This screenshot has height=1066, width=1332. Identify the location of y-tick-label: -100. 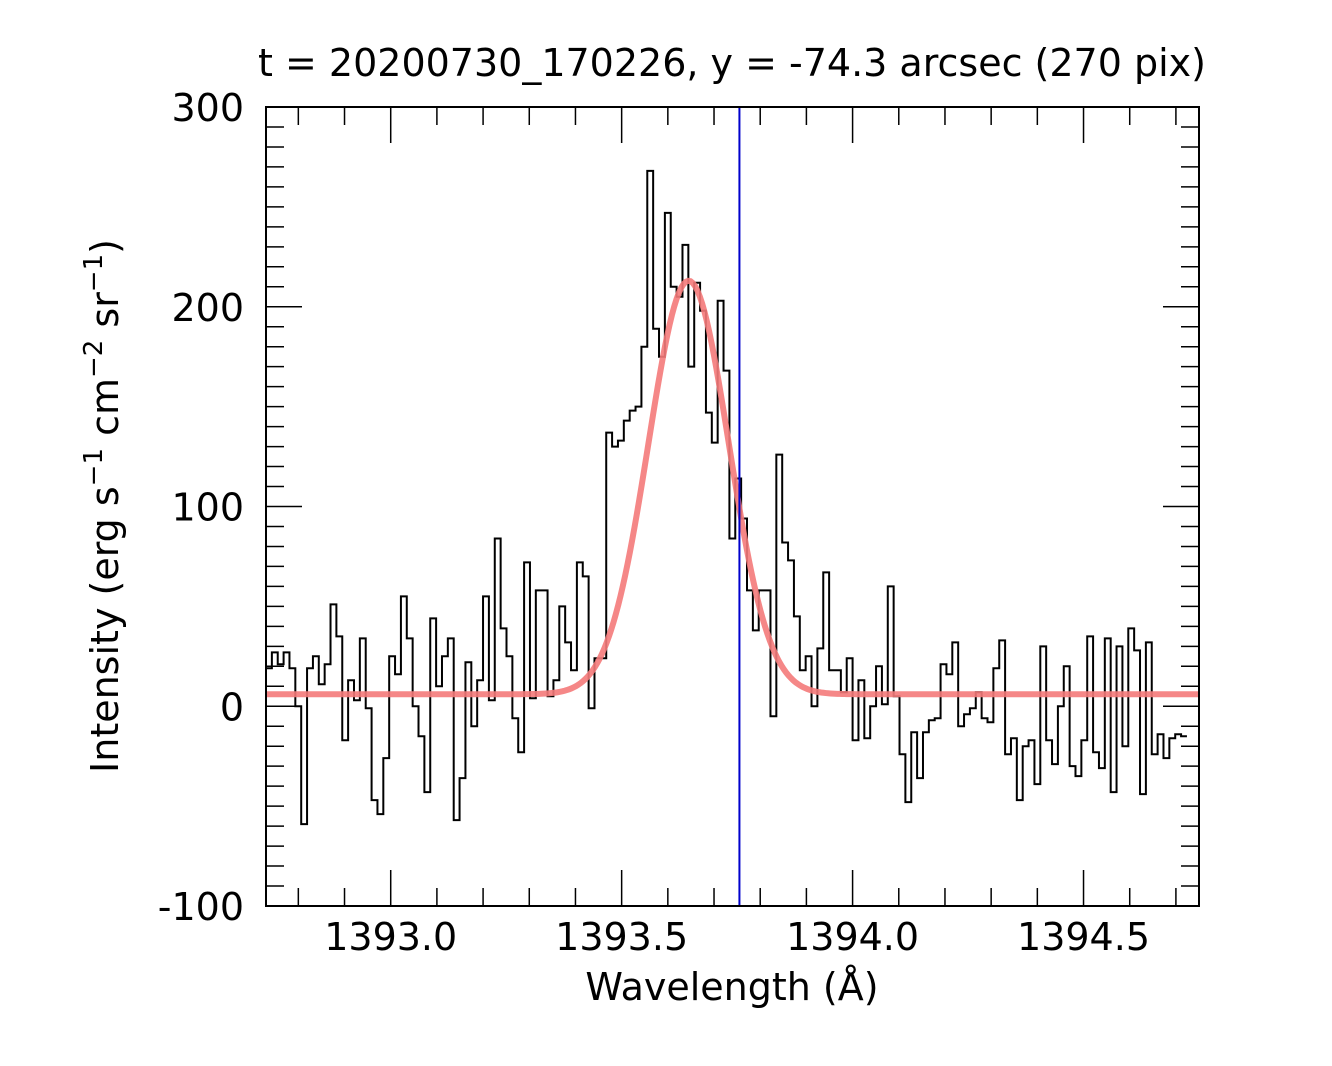
(201, 907).